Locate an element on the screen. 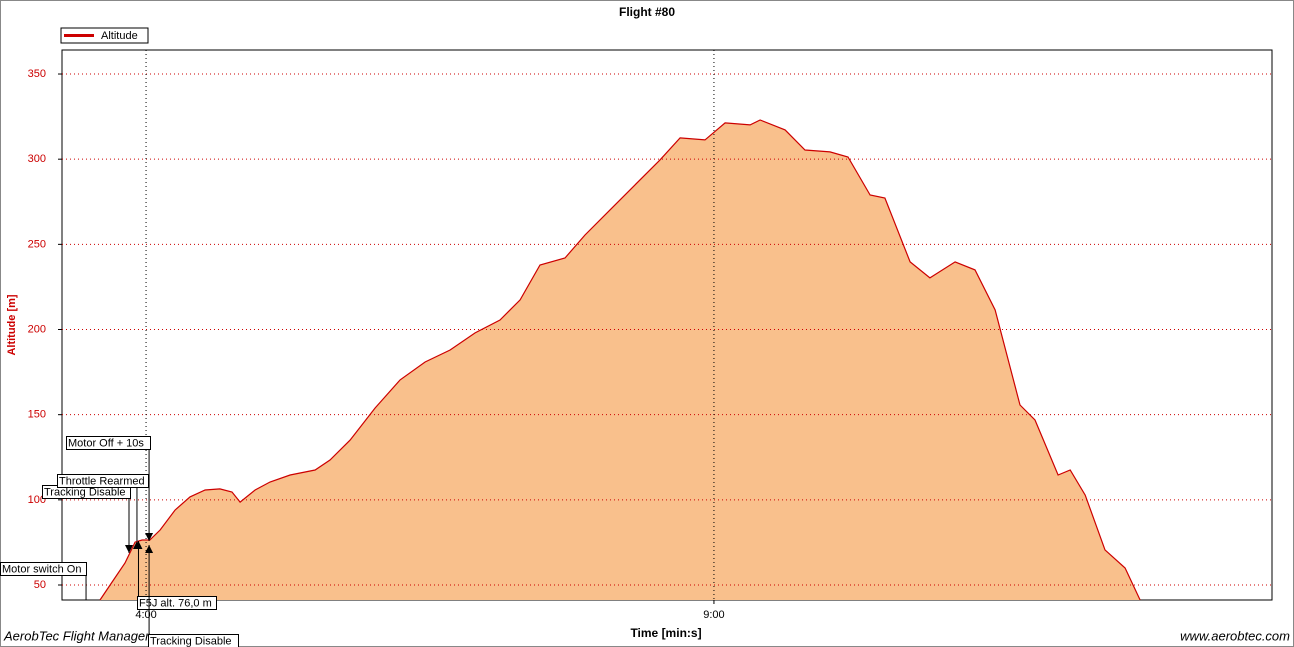  footer-right: www.aerobtec.com is located at coordinates (1235, 635).